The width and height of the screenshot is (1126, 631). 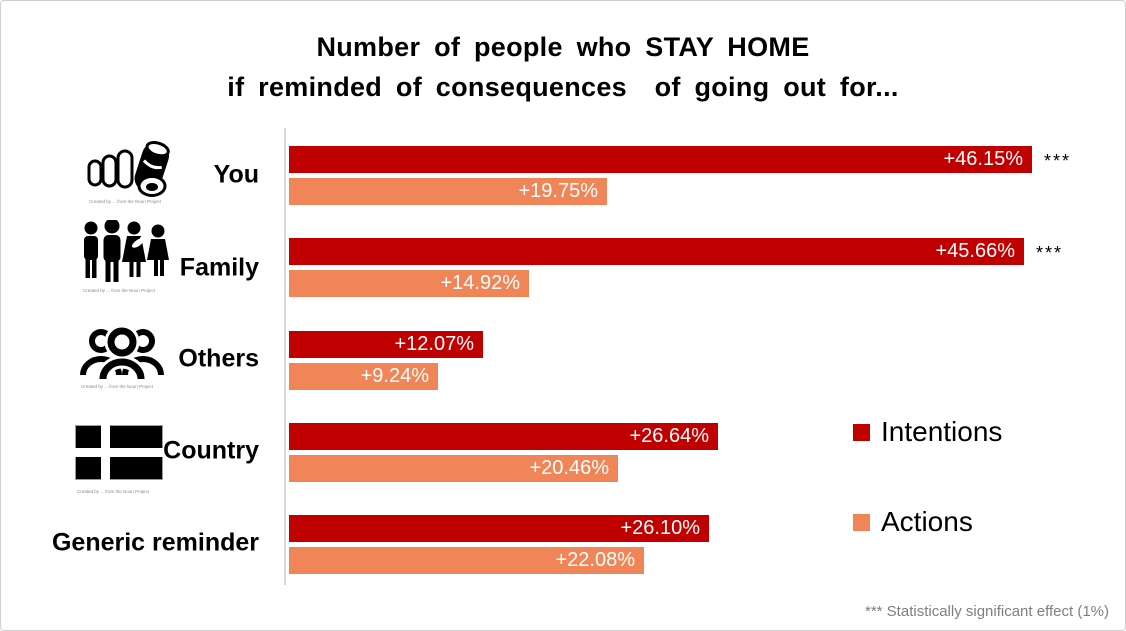 What do you see at coordinates (660, 528) in the screenshot?
I see `bar-value-label: +26.10%` at bounding box center [660, 528].